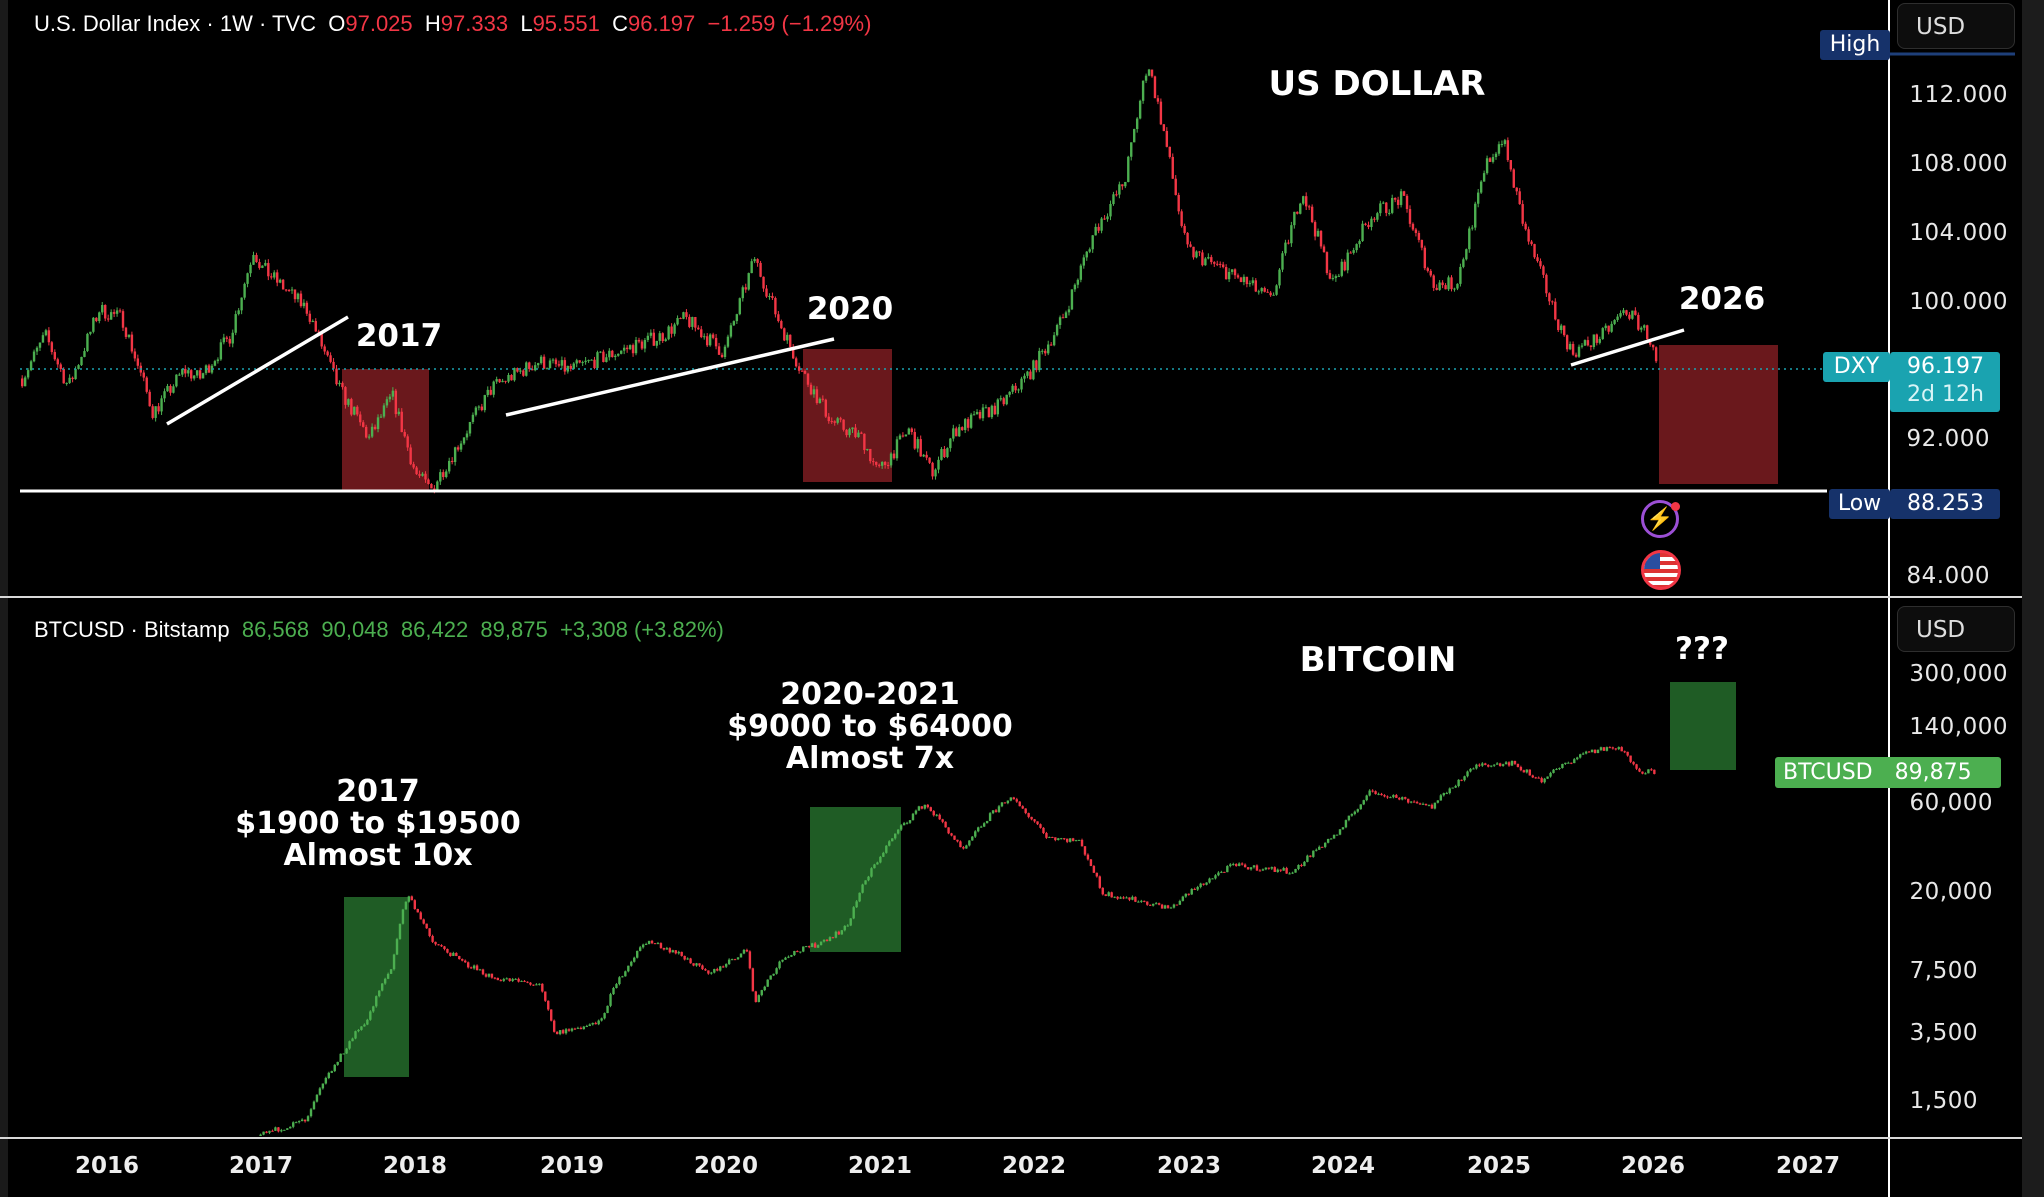  What do you see at coordinates (1958, 674) in the screenshot?
I see `btc-tick: 300,000` at bounding box center [1958, 674].